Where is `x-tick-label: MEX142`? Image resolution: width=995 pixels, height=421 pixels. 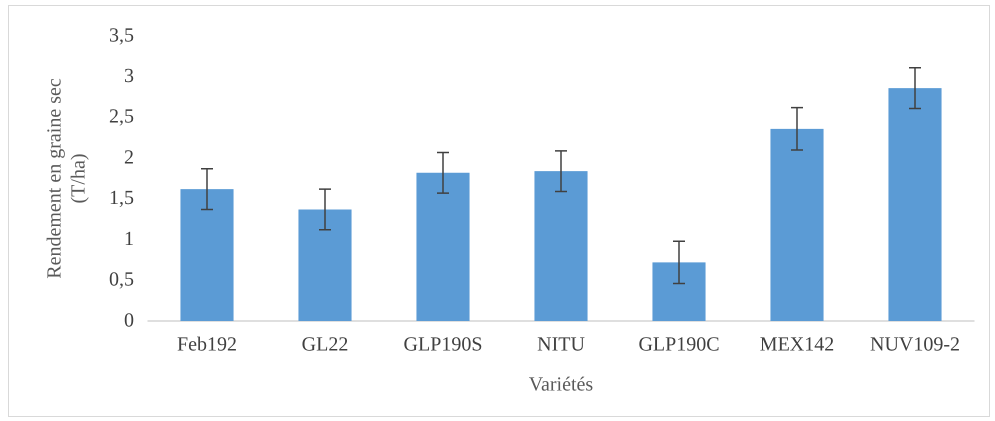 x-tick-label: MEX142 is located at coordinates (797, 344).